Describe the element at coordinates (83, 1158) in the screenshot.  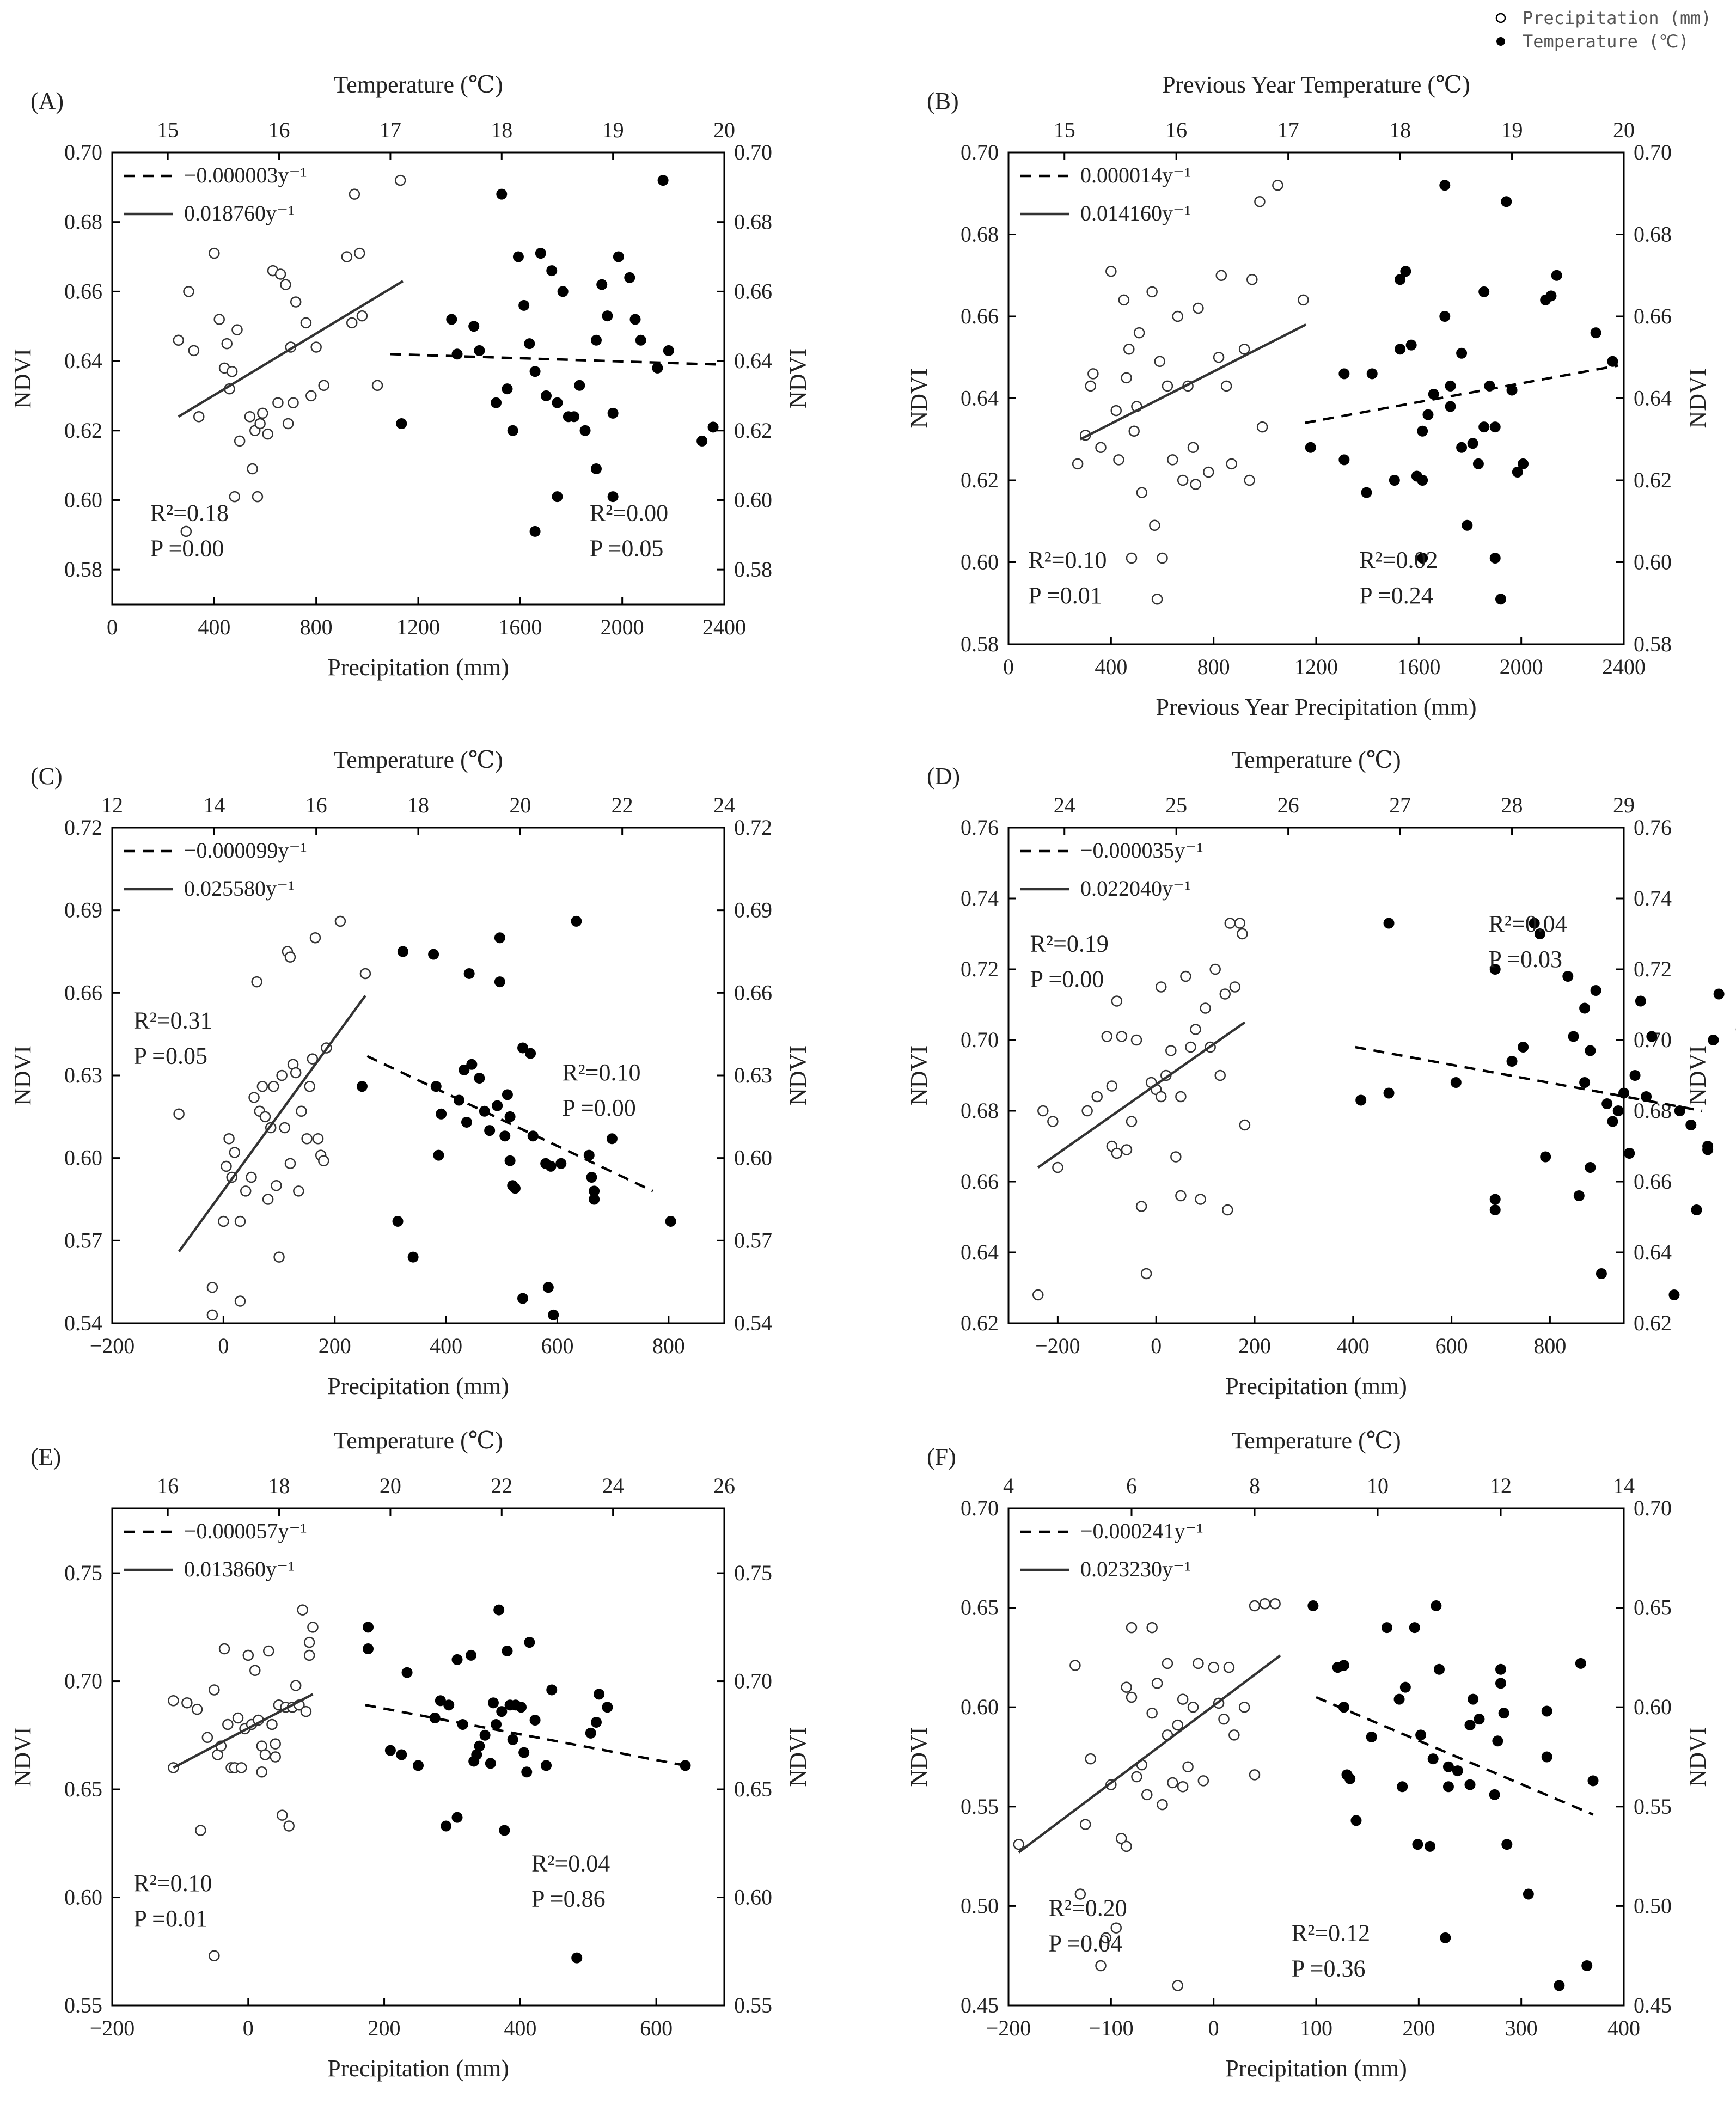
I see `left-tick-label: 0.60` at that location.